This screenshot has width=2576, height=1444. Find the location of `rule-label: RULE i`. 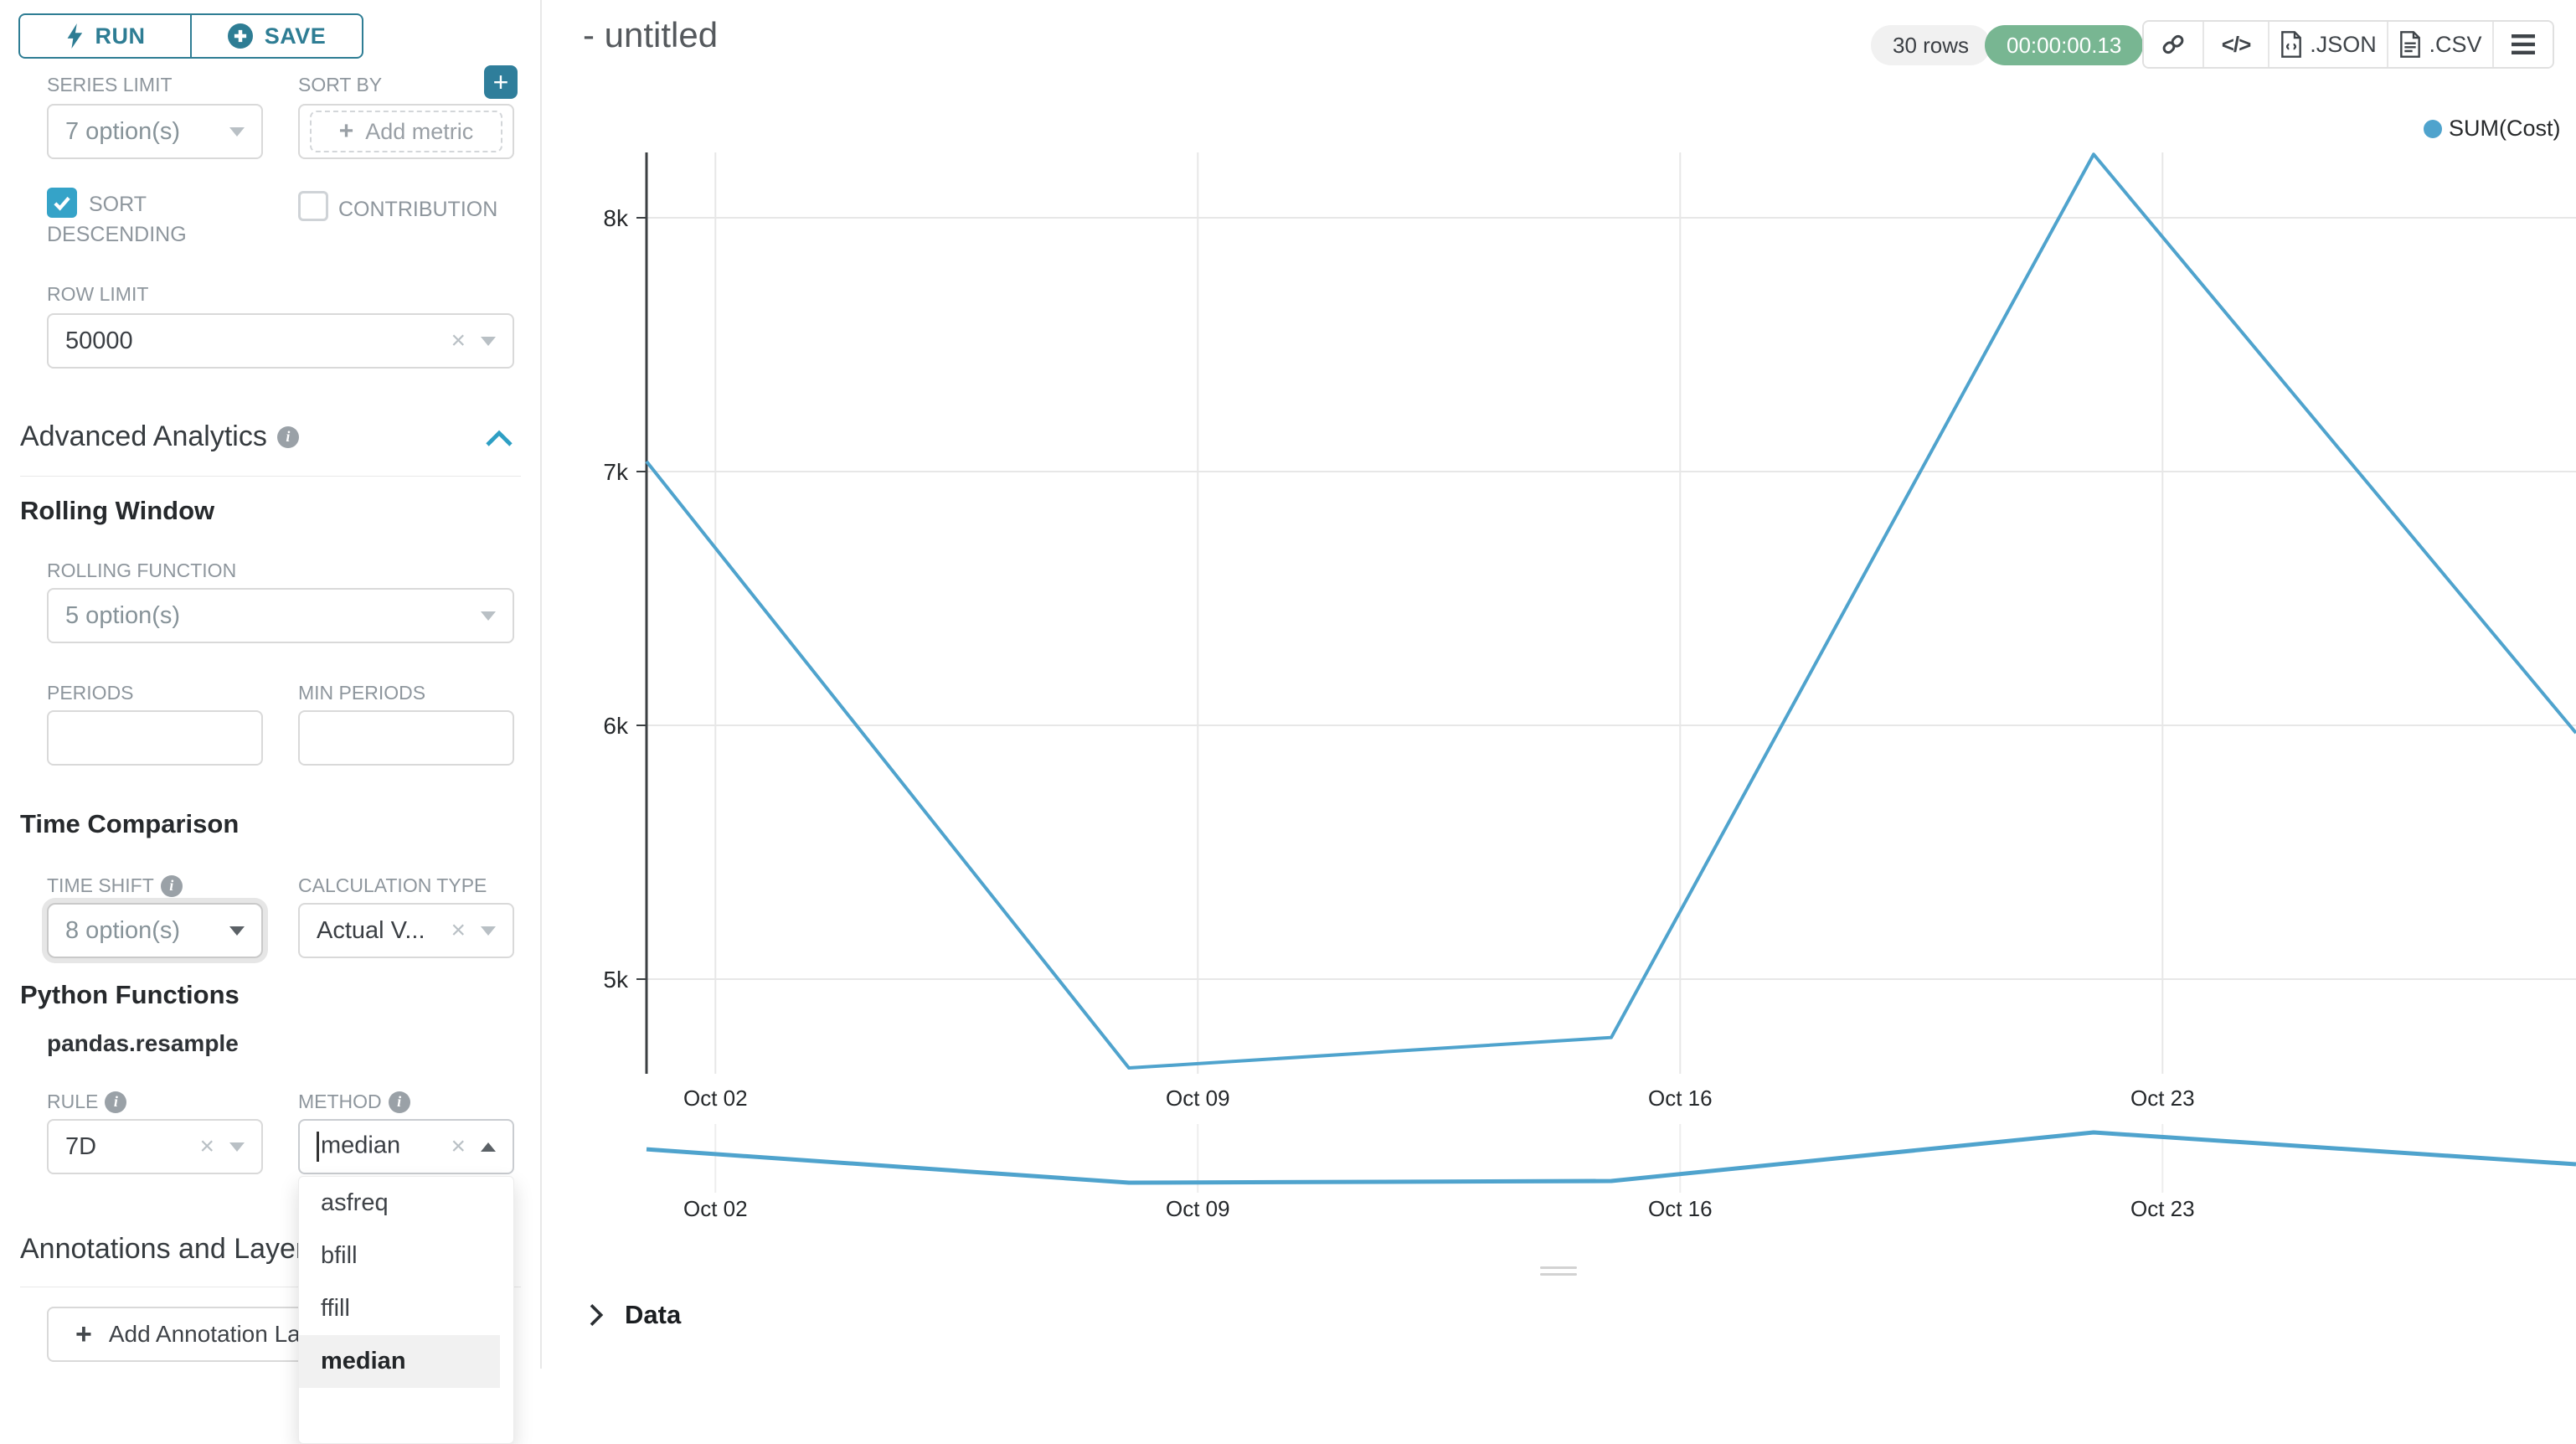

rule-label: RULE i is located at coordinates (87, 1102).